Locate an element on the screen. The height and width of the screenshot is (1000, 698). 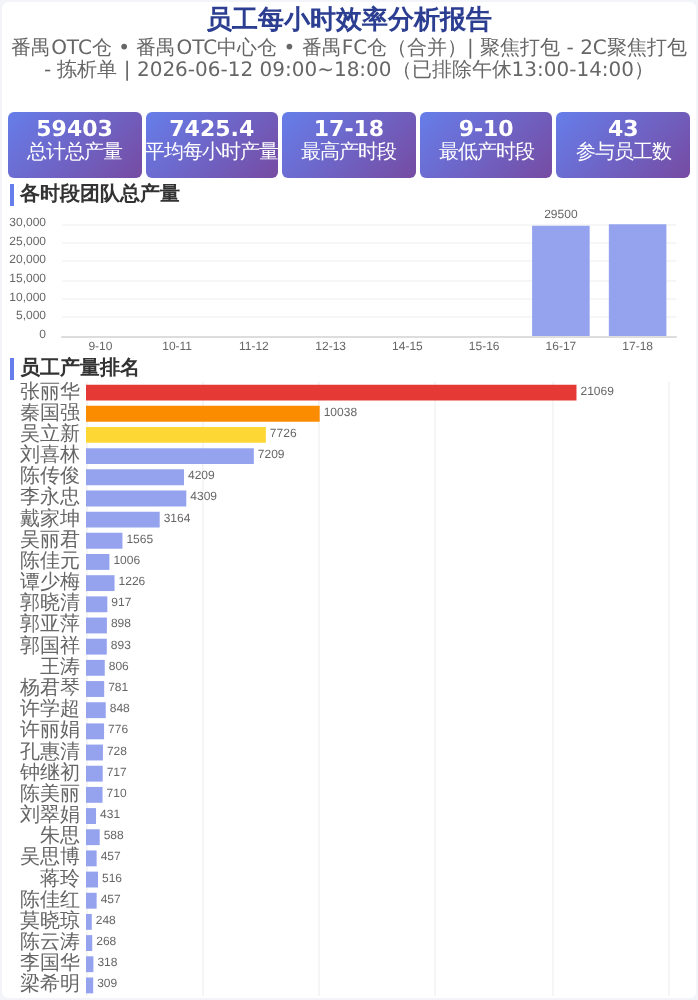
chart-title: 员工产量排名 is located at coordinates (75, 369).